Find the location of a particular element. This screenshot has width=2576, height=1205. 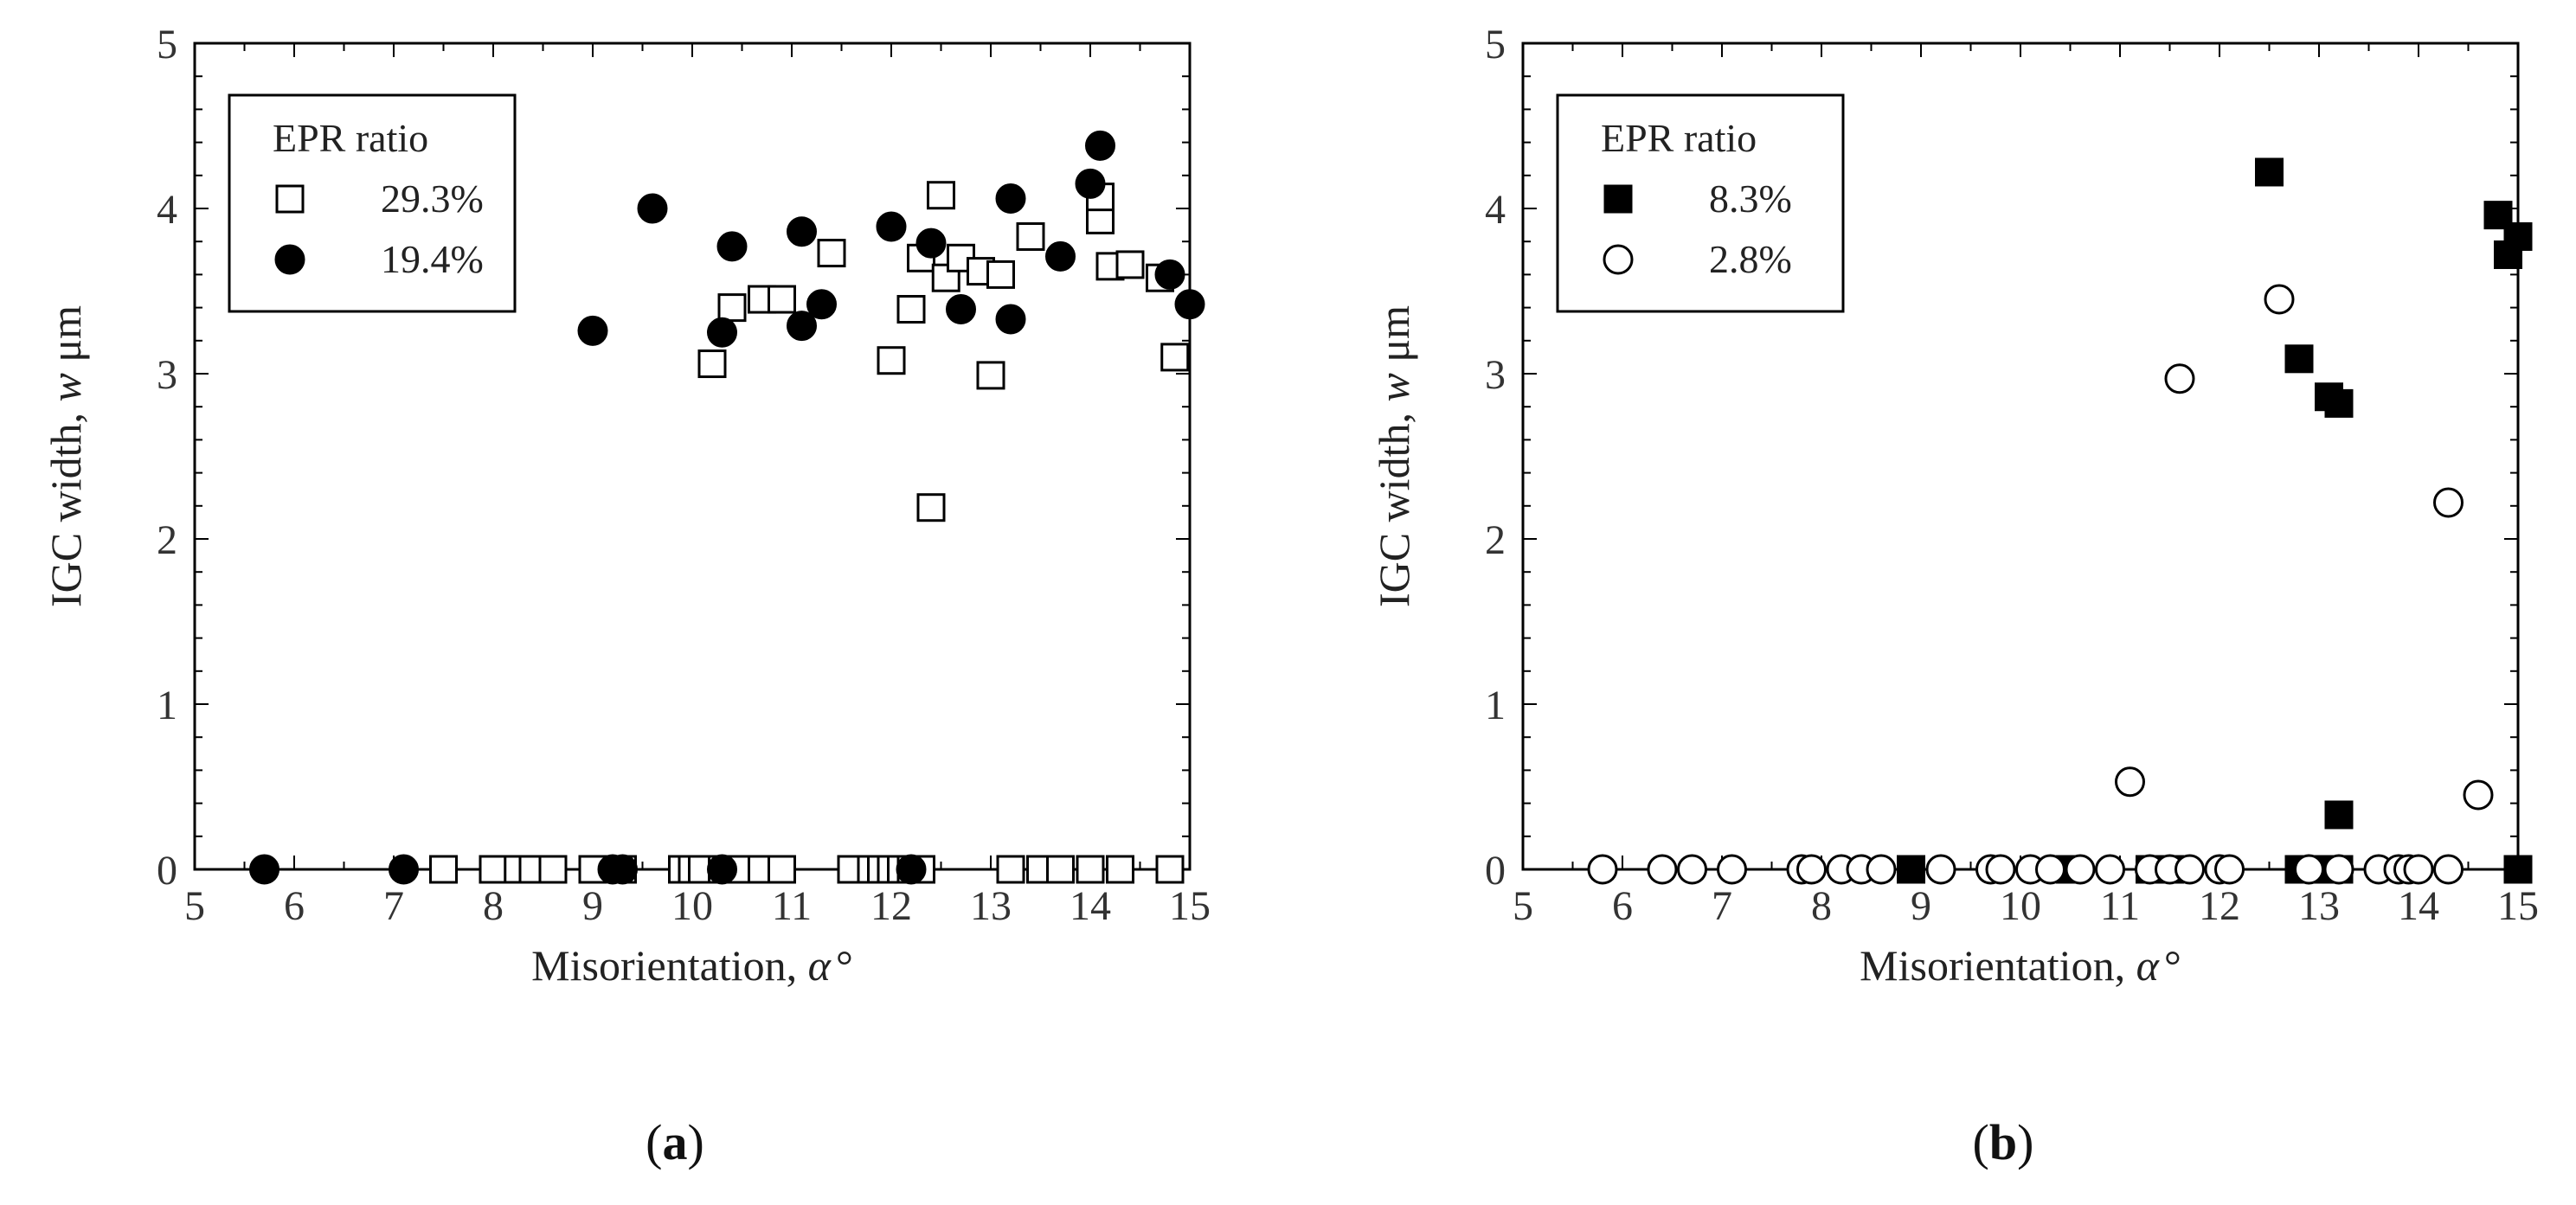

x-tick-label: 10 is located at coordinates (692, 906).